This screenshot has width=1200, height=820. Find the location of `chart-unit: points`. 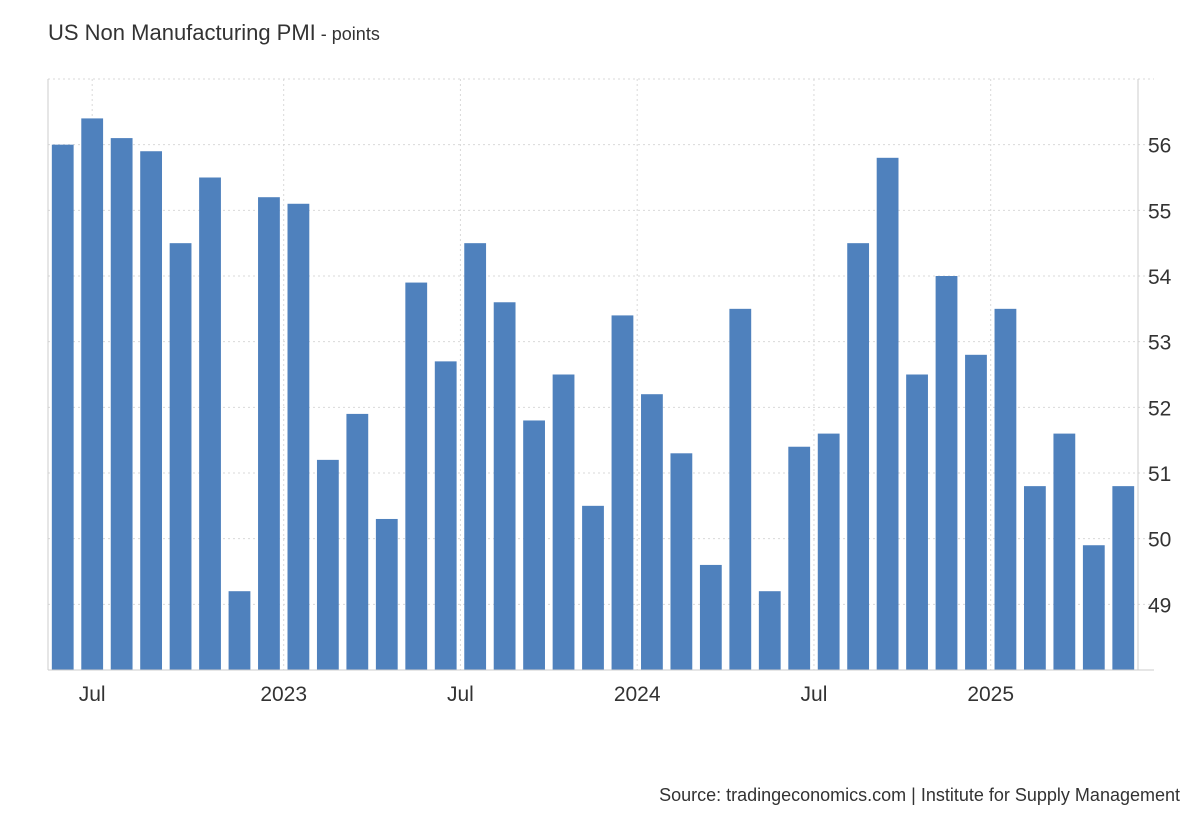

chart-unit: points is located at coordinates (355, 34).